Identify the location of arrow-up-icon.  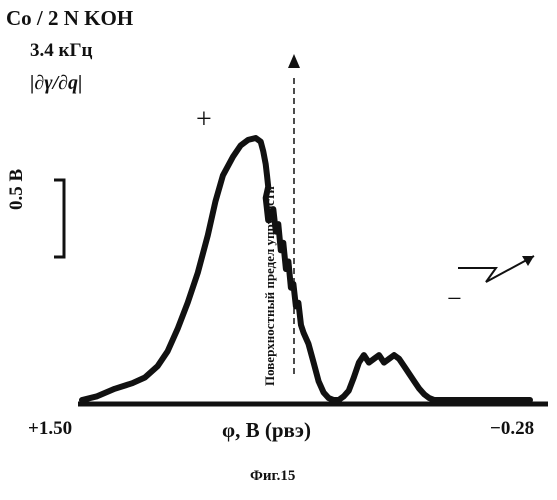
(294, 61).